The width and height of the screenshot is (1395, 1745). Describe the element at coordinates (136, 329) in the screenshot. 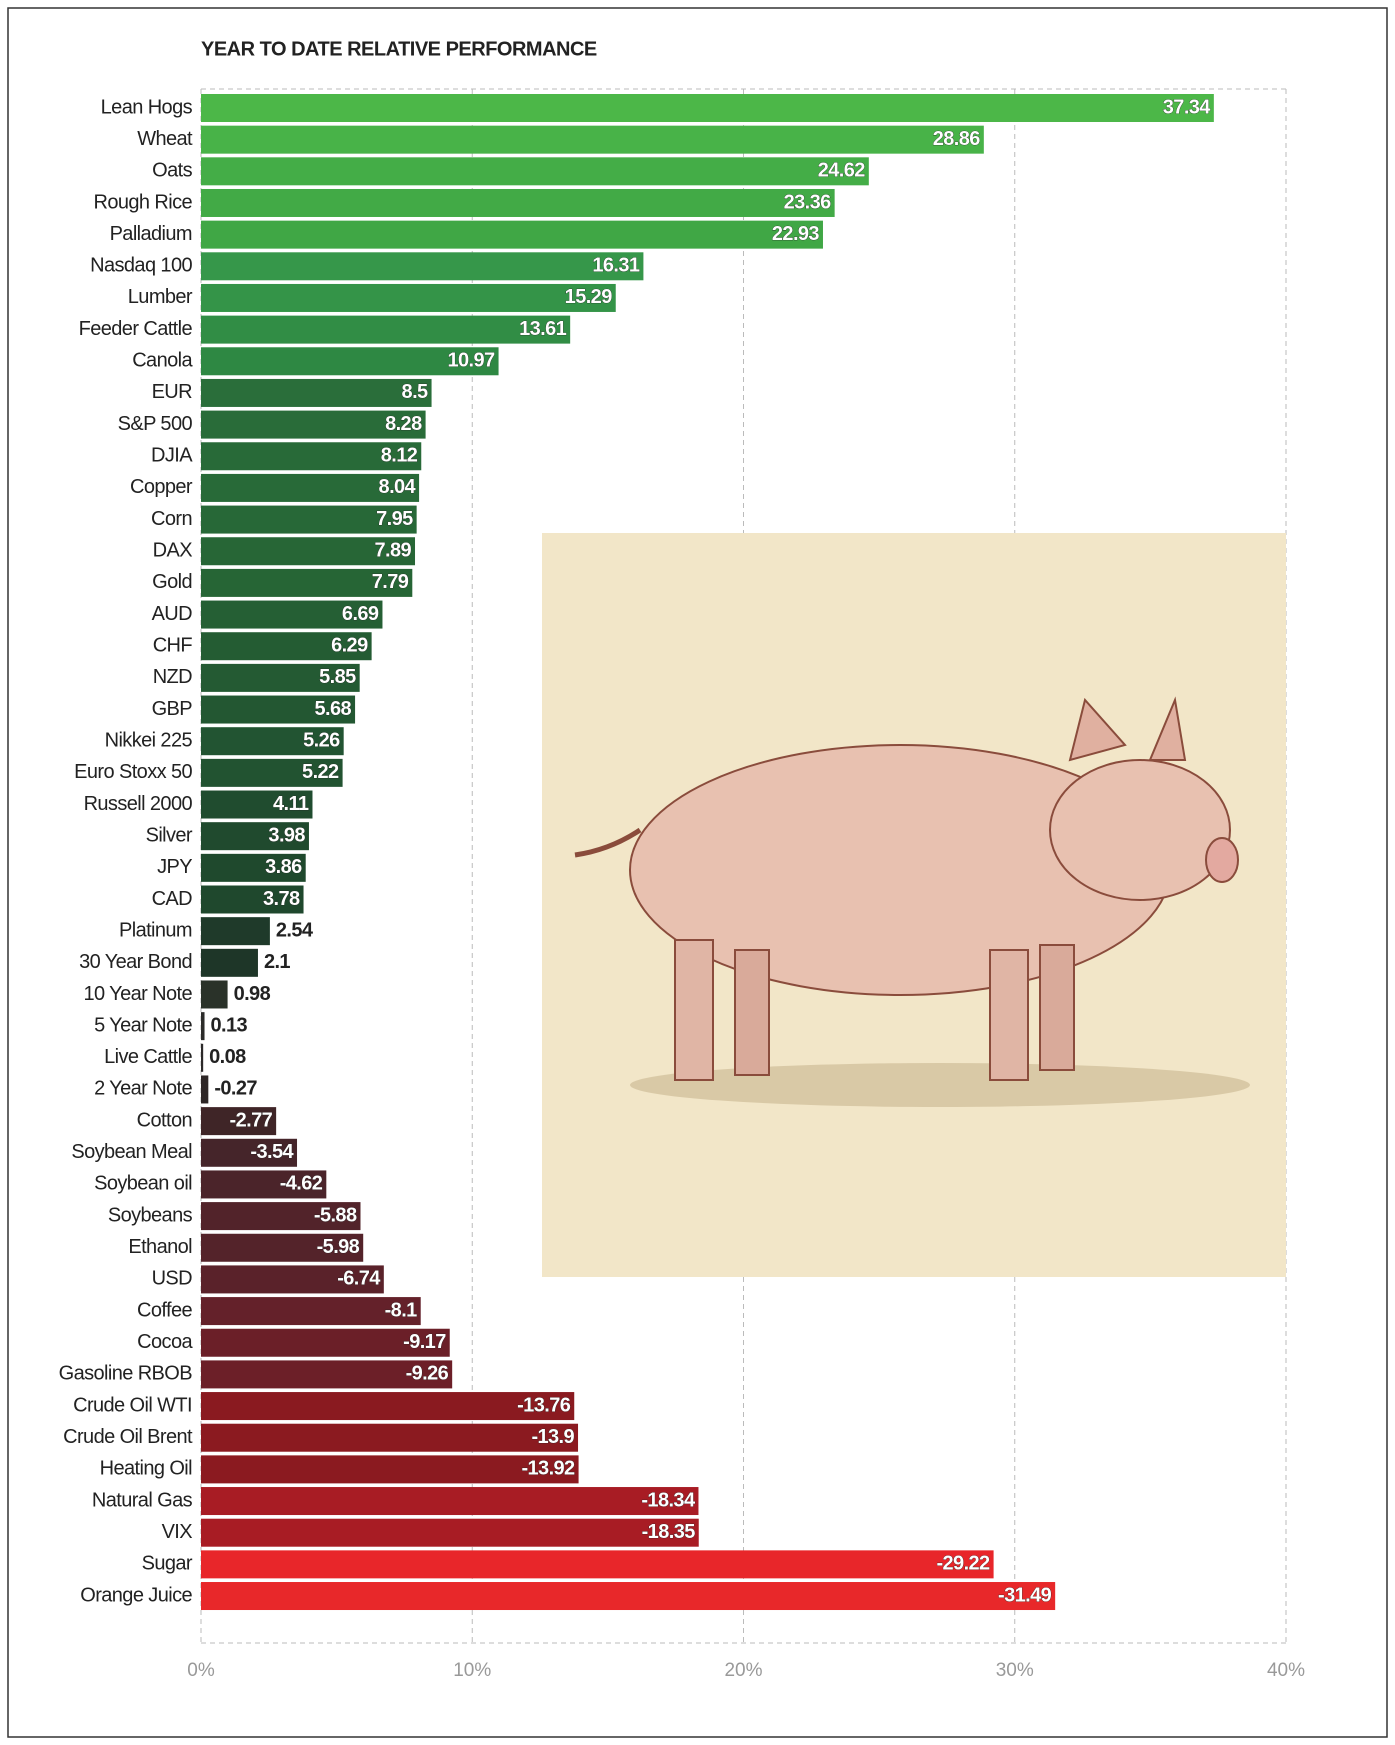

I see `category-label: Feeder Cattle` at that location.